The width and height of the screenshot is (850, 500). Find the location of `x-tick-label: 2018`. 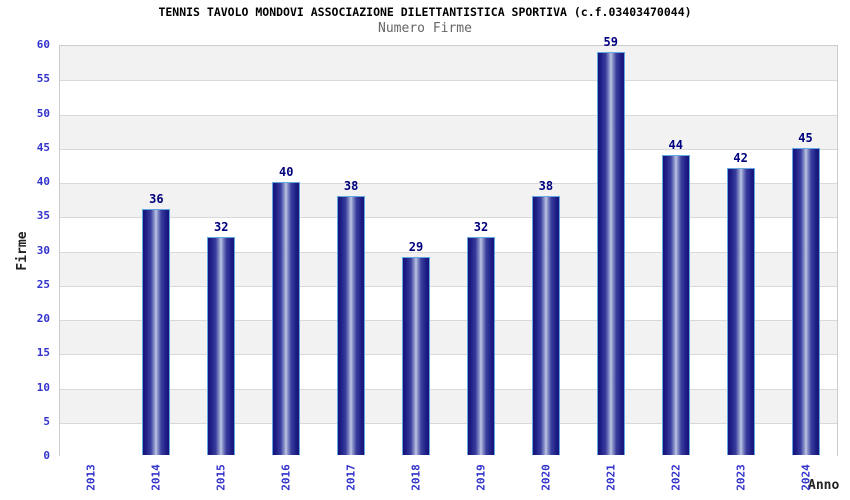

x-tick-label: 2018 is located at coordinates (416, 477).